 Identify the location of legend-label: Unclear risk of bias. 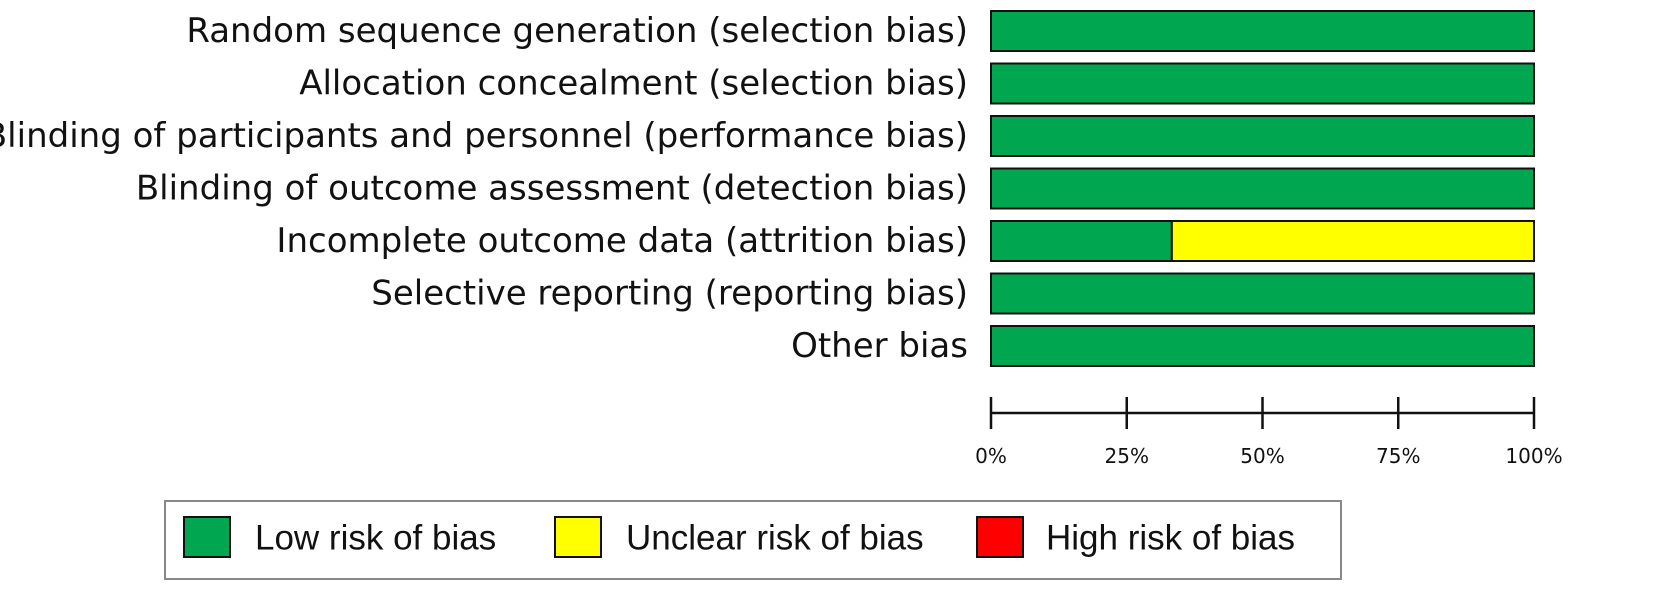
(775, 538).